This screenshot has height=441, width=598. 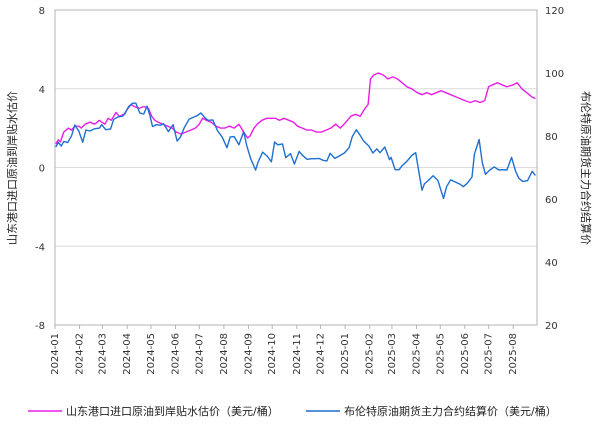 I want to click on x-tick-label: 2024-08, so click(x=224, y=354).